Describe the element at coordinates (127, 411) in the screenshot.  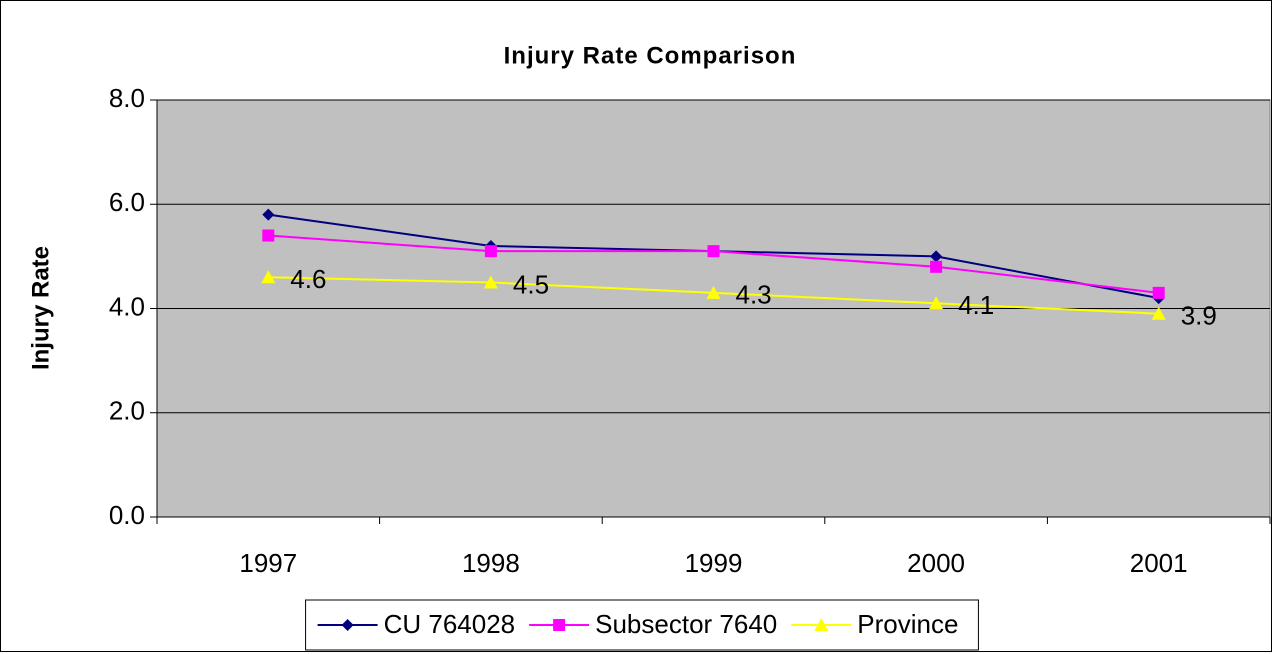
I see `y-tick-label: 2.0` at that location.